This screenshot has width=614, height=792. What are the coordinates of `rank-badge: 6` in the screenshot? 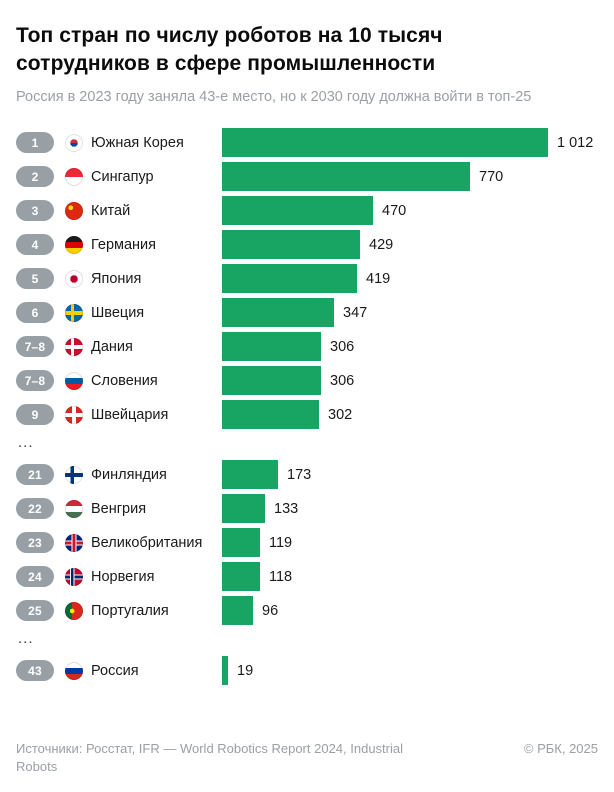 It's located at (35, 313).